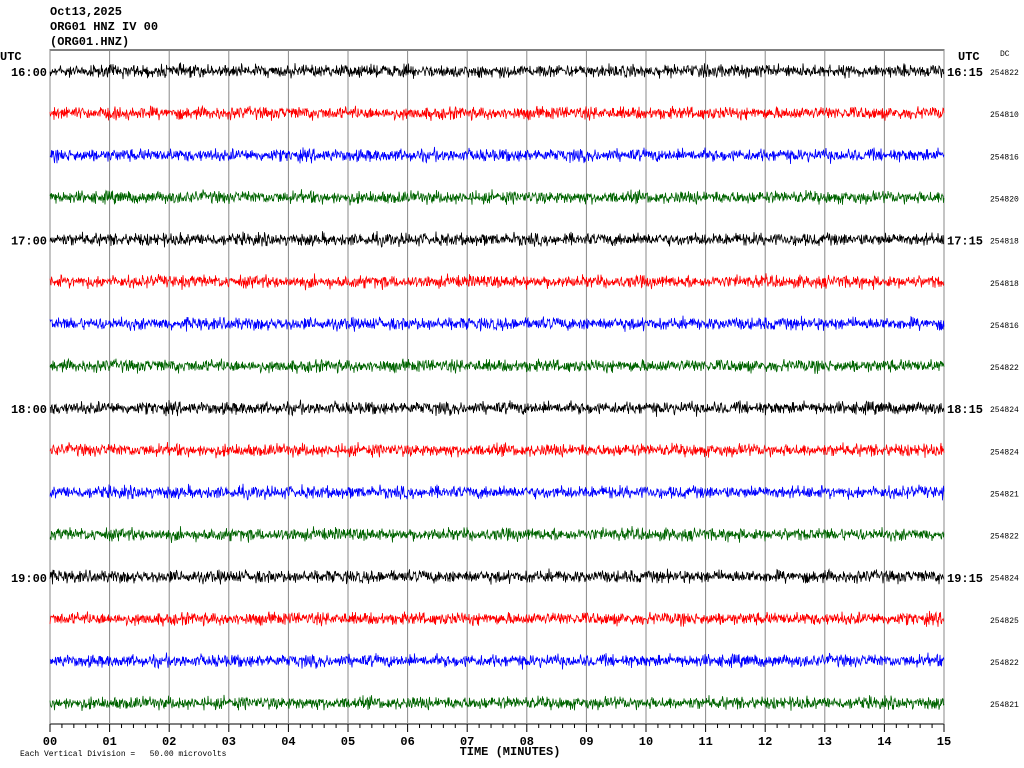 This screenshot has width=1024, height=768. Describe the element at coordinates (29, 410) in the screenshot. I see `row-left-label: 18:00` at that location.